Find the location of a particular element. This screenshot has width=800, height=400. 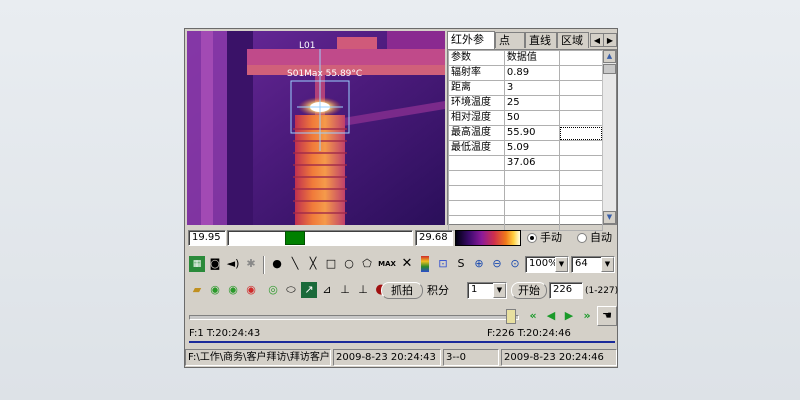

frame-number-input: 226 is located at coordinates (566, 290).